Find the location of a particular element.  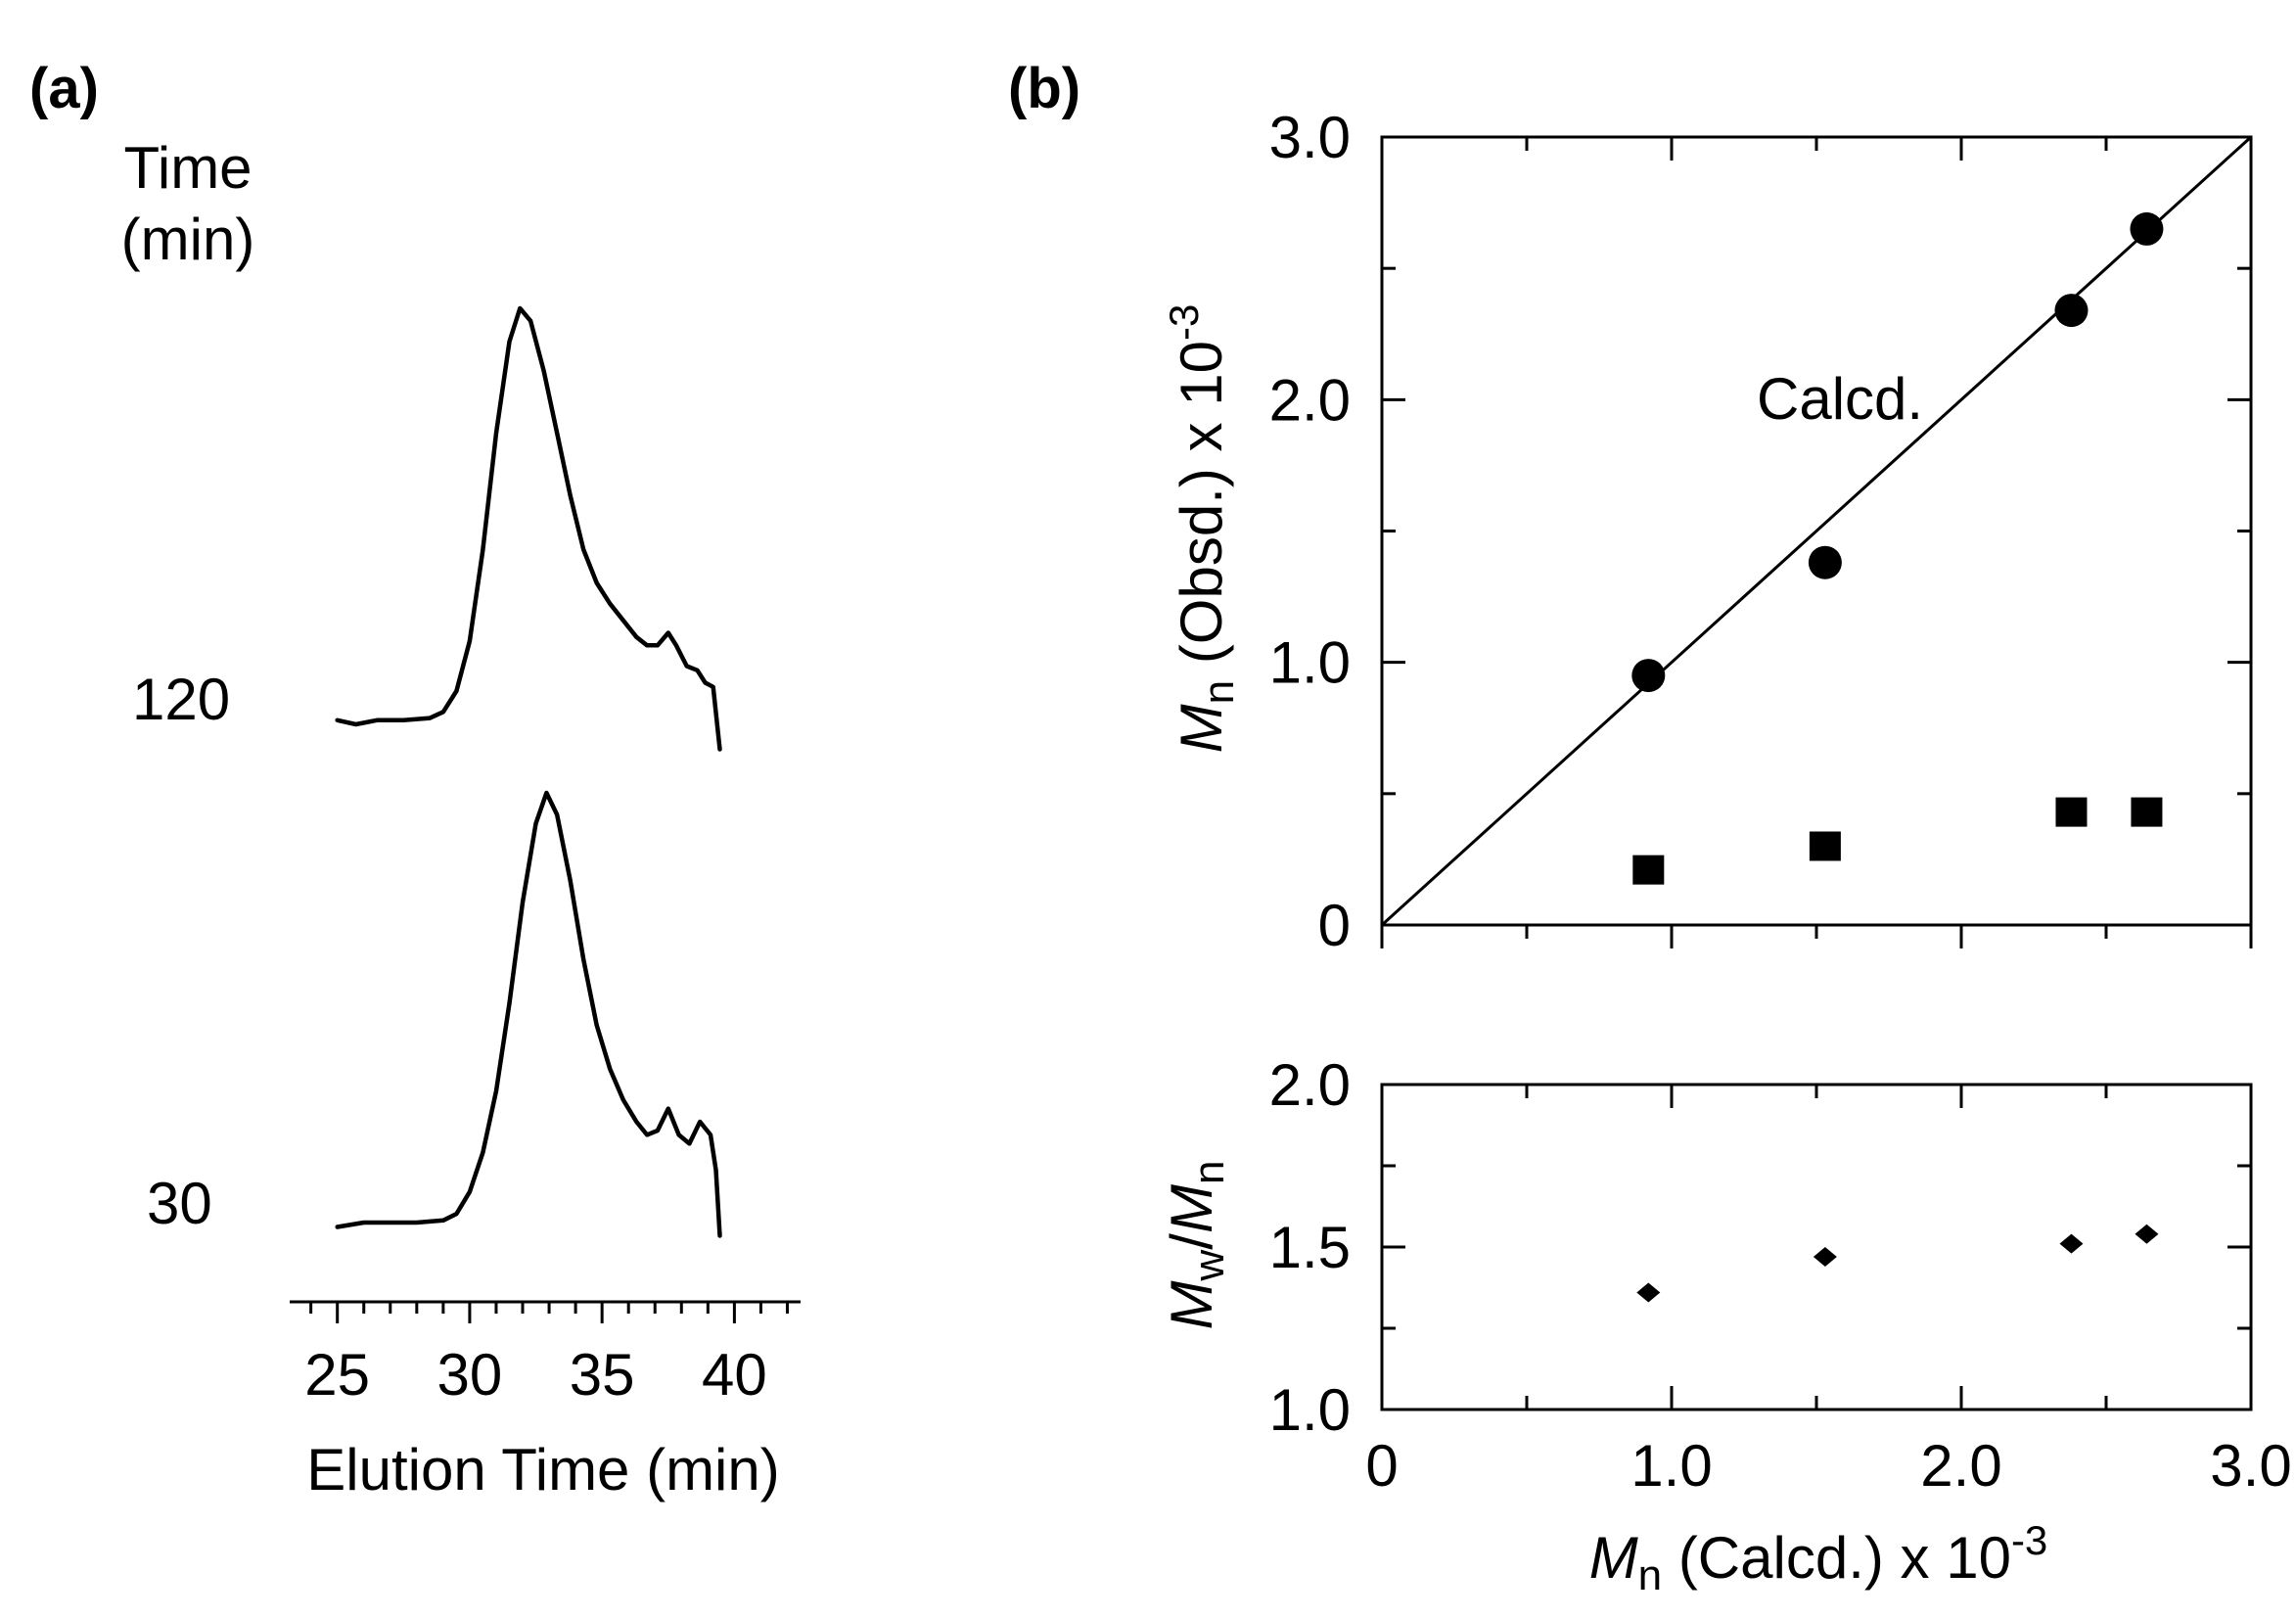

pdi-y-axis-title-sub2: n is located at coordinates (1209, 1172).